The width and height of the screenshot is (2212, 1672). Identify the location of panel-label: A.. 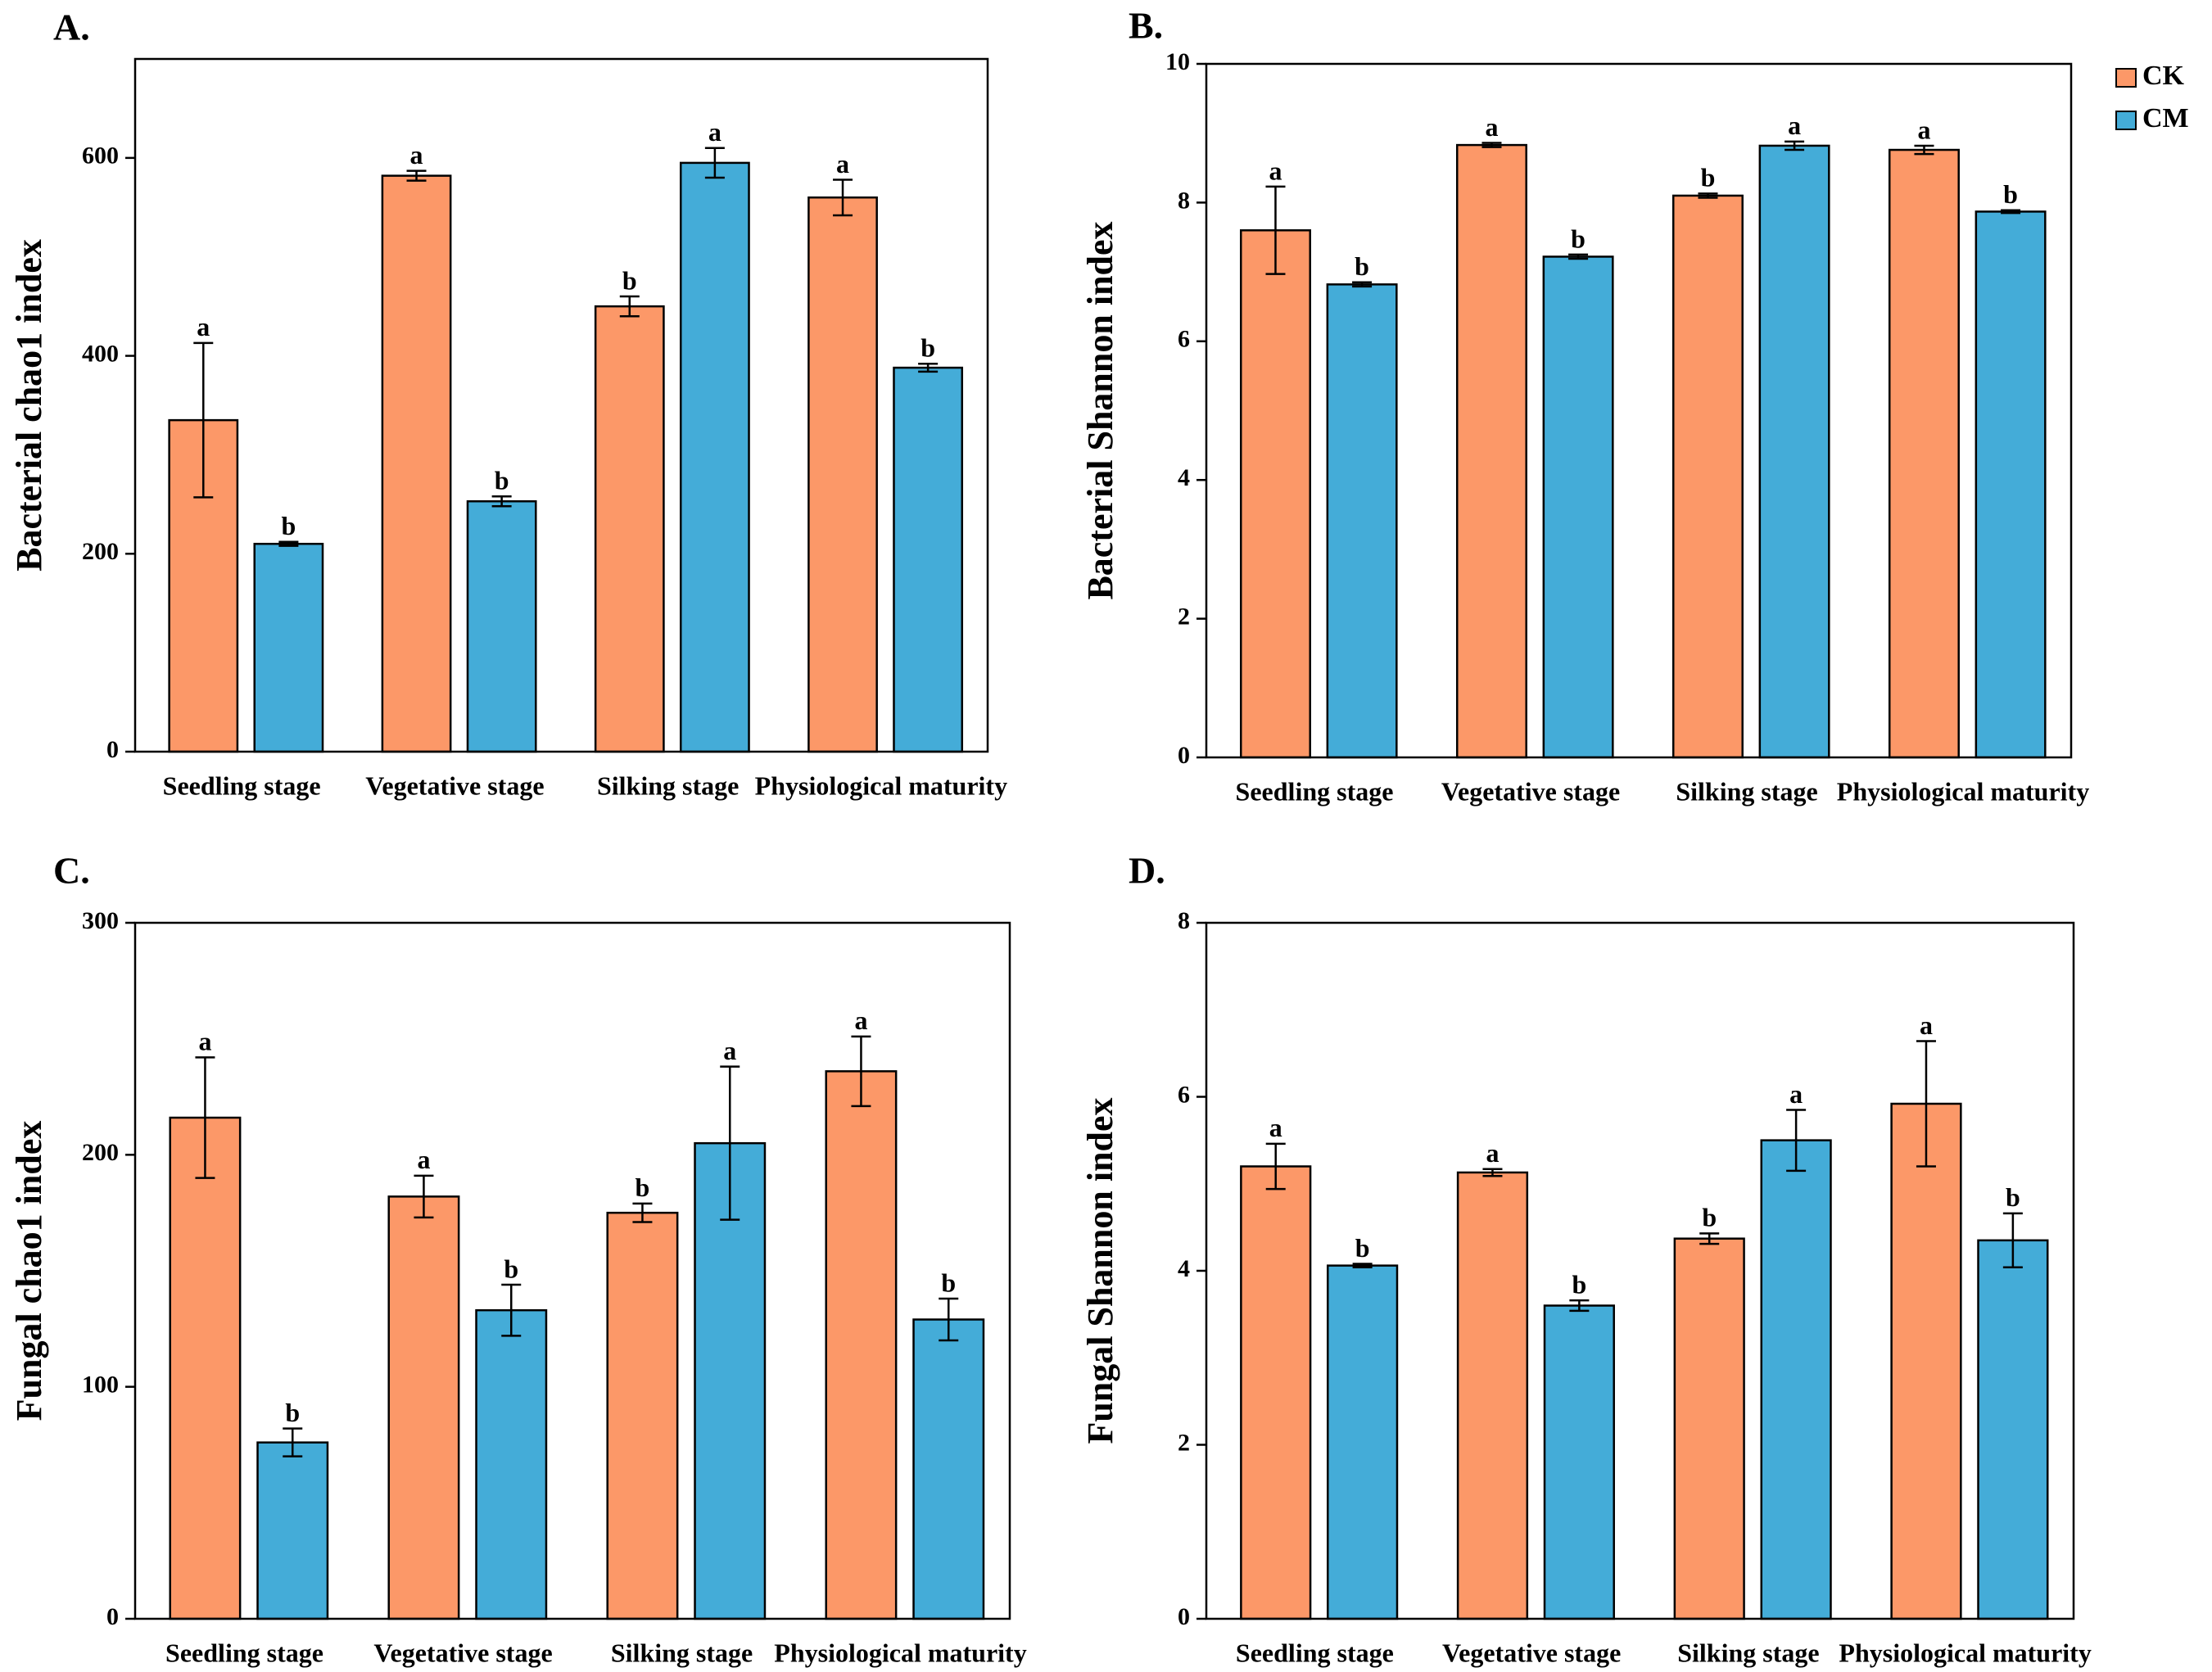
(71, 27).